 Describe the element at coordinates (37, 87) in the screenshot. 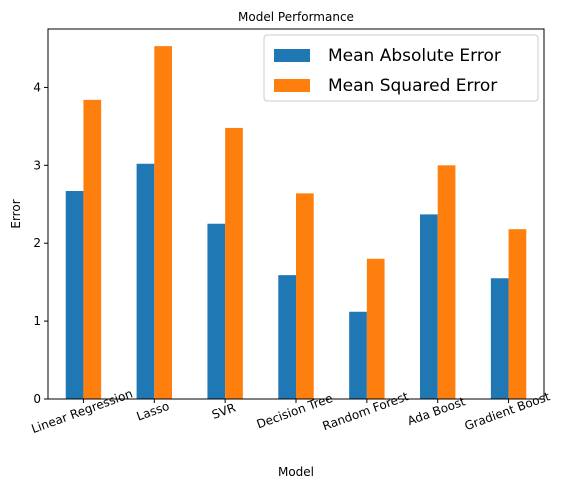

I see `y-tick-label: 4` at that location.